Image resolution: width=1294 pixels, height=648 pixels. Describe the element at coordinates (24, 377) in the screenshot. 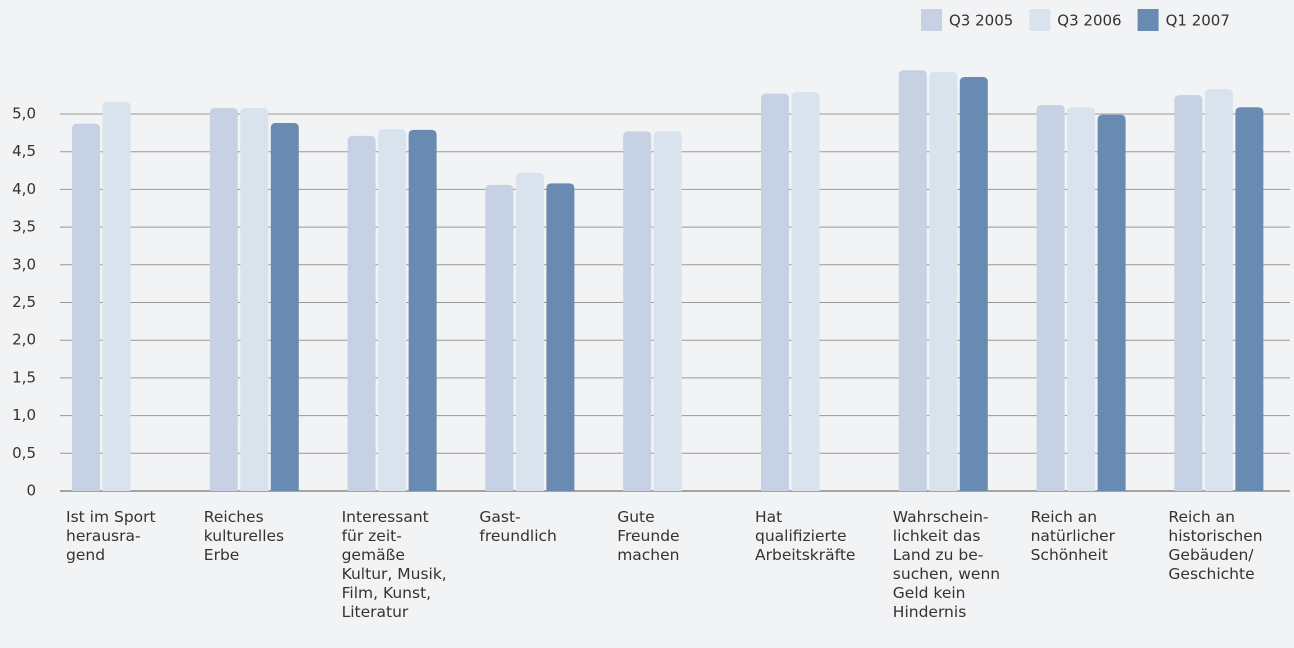

I see `y-tick-label: 1,5` at that location.